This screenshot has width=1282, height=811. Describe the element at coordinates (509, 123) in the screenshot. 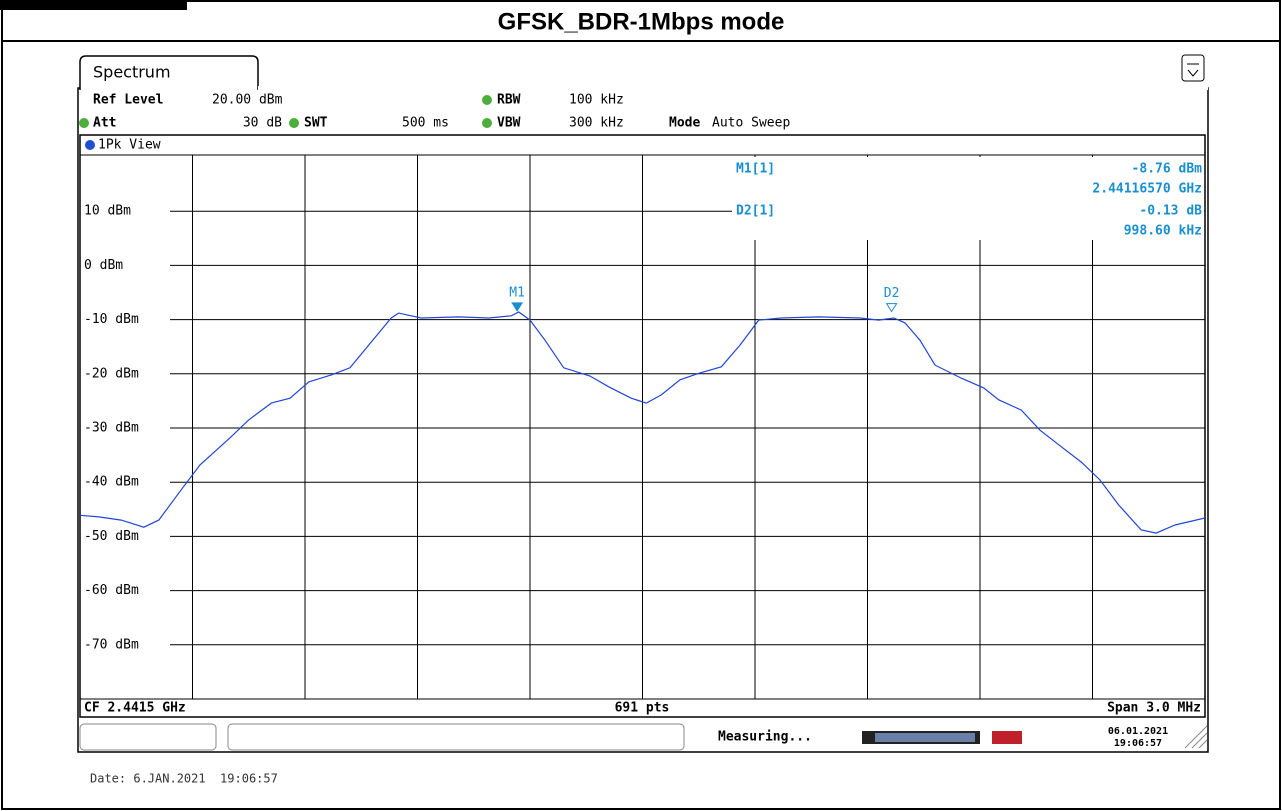

I see `vbw-label: VBW` at that location.